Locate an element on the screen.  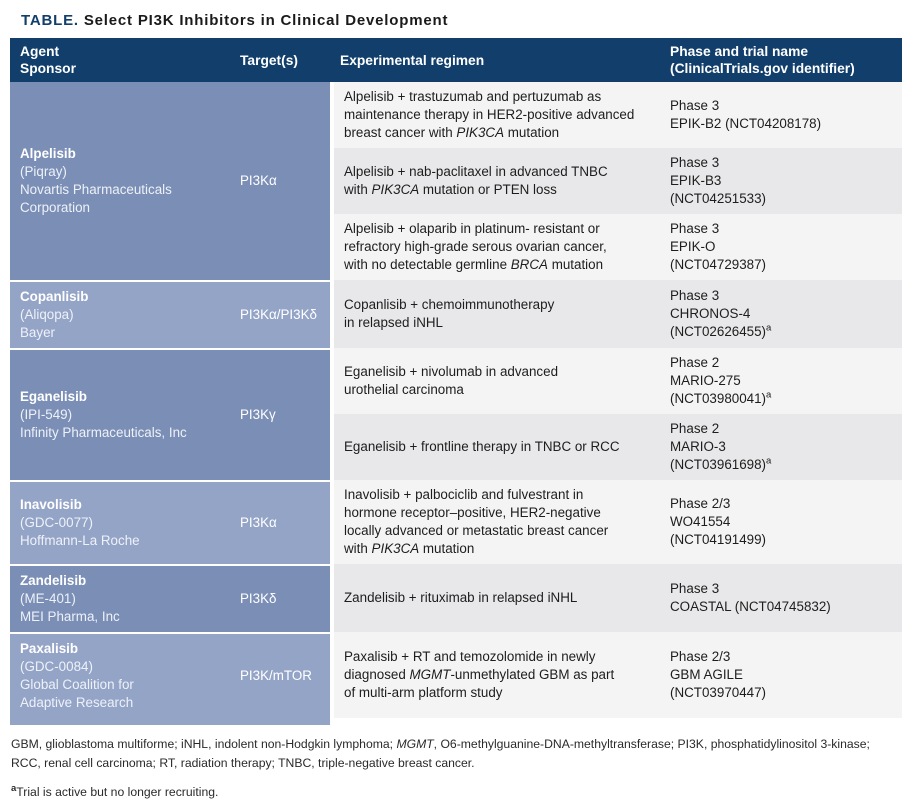
table-label: TABLE. is located at coordinates (50, 20).